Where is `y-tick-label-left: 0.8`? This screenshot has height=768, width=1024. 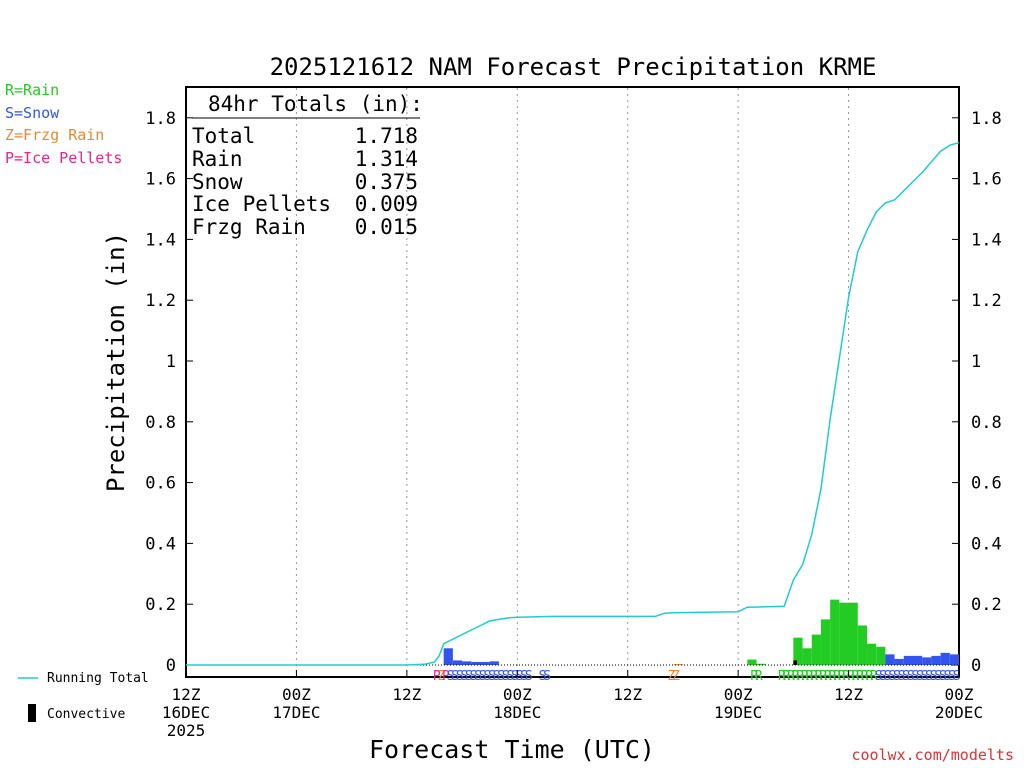
y-tick-label-left: 0.8 is located at coordinates (160, 423).